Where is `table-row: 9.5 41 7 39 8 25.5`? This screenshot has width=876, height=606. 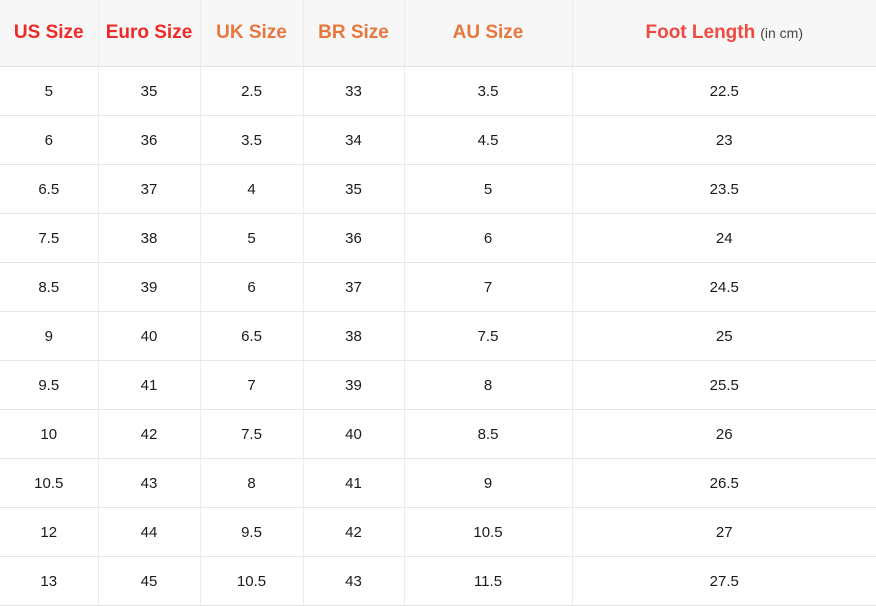
table-row: 9.5 41 7 39 8 25.5 is located at coordinates (438, 385).